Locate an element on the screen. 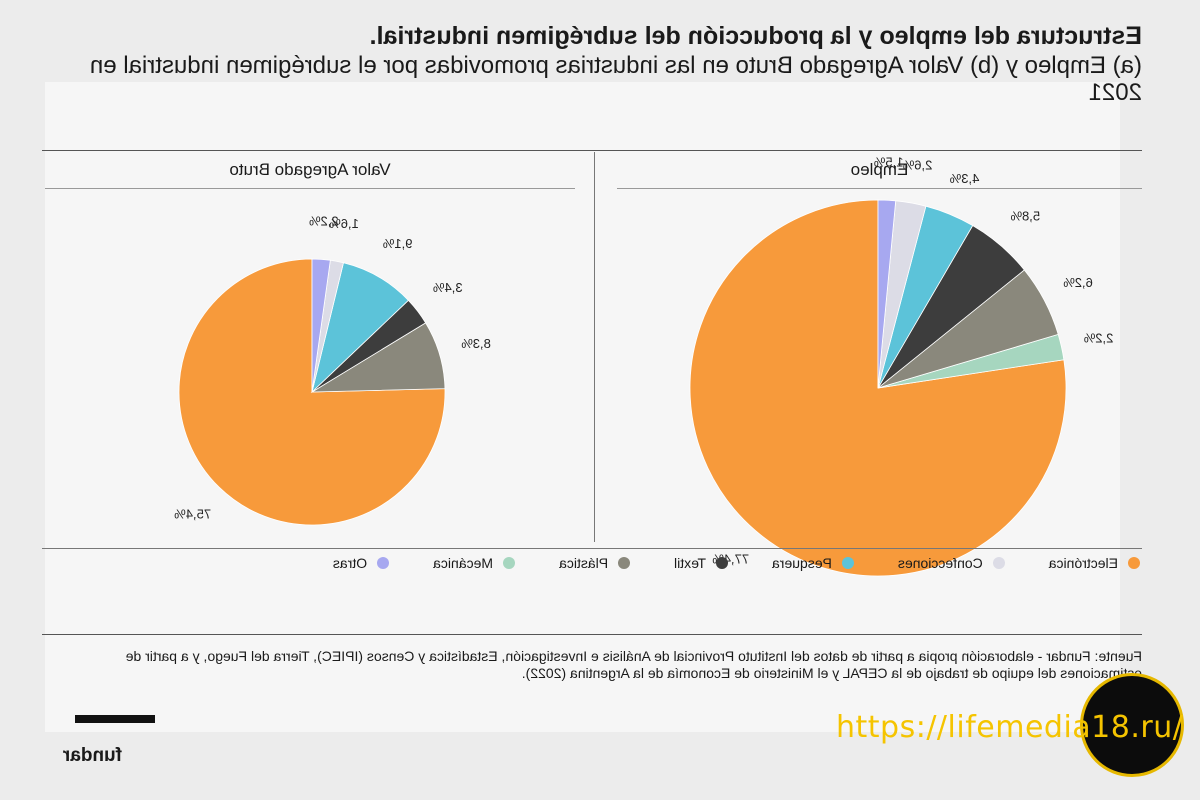 This screenshot has height=800, width=1200. legend-label: Otras is located at coordinates (350, 563).